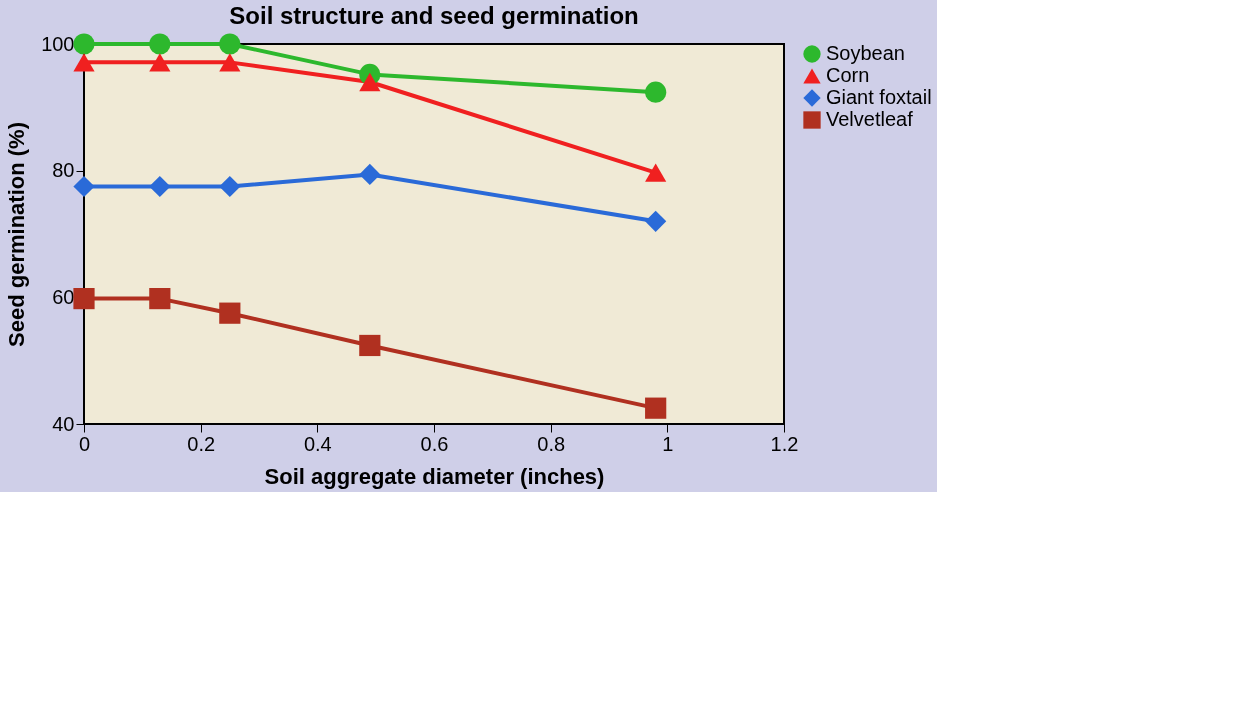 Image resolution: width=1234 pixels, height=714 pixels. Describe the element at coordinates (58, 43) in the screenshot. I see `y-tick-label: 100` at that location.